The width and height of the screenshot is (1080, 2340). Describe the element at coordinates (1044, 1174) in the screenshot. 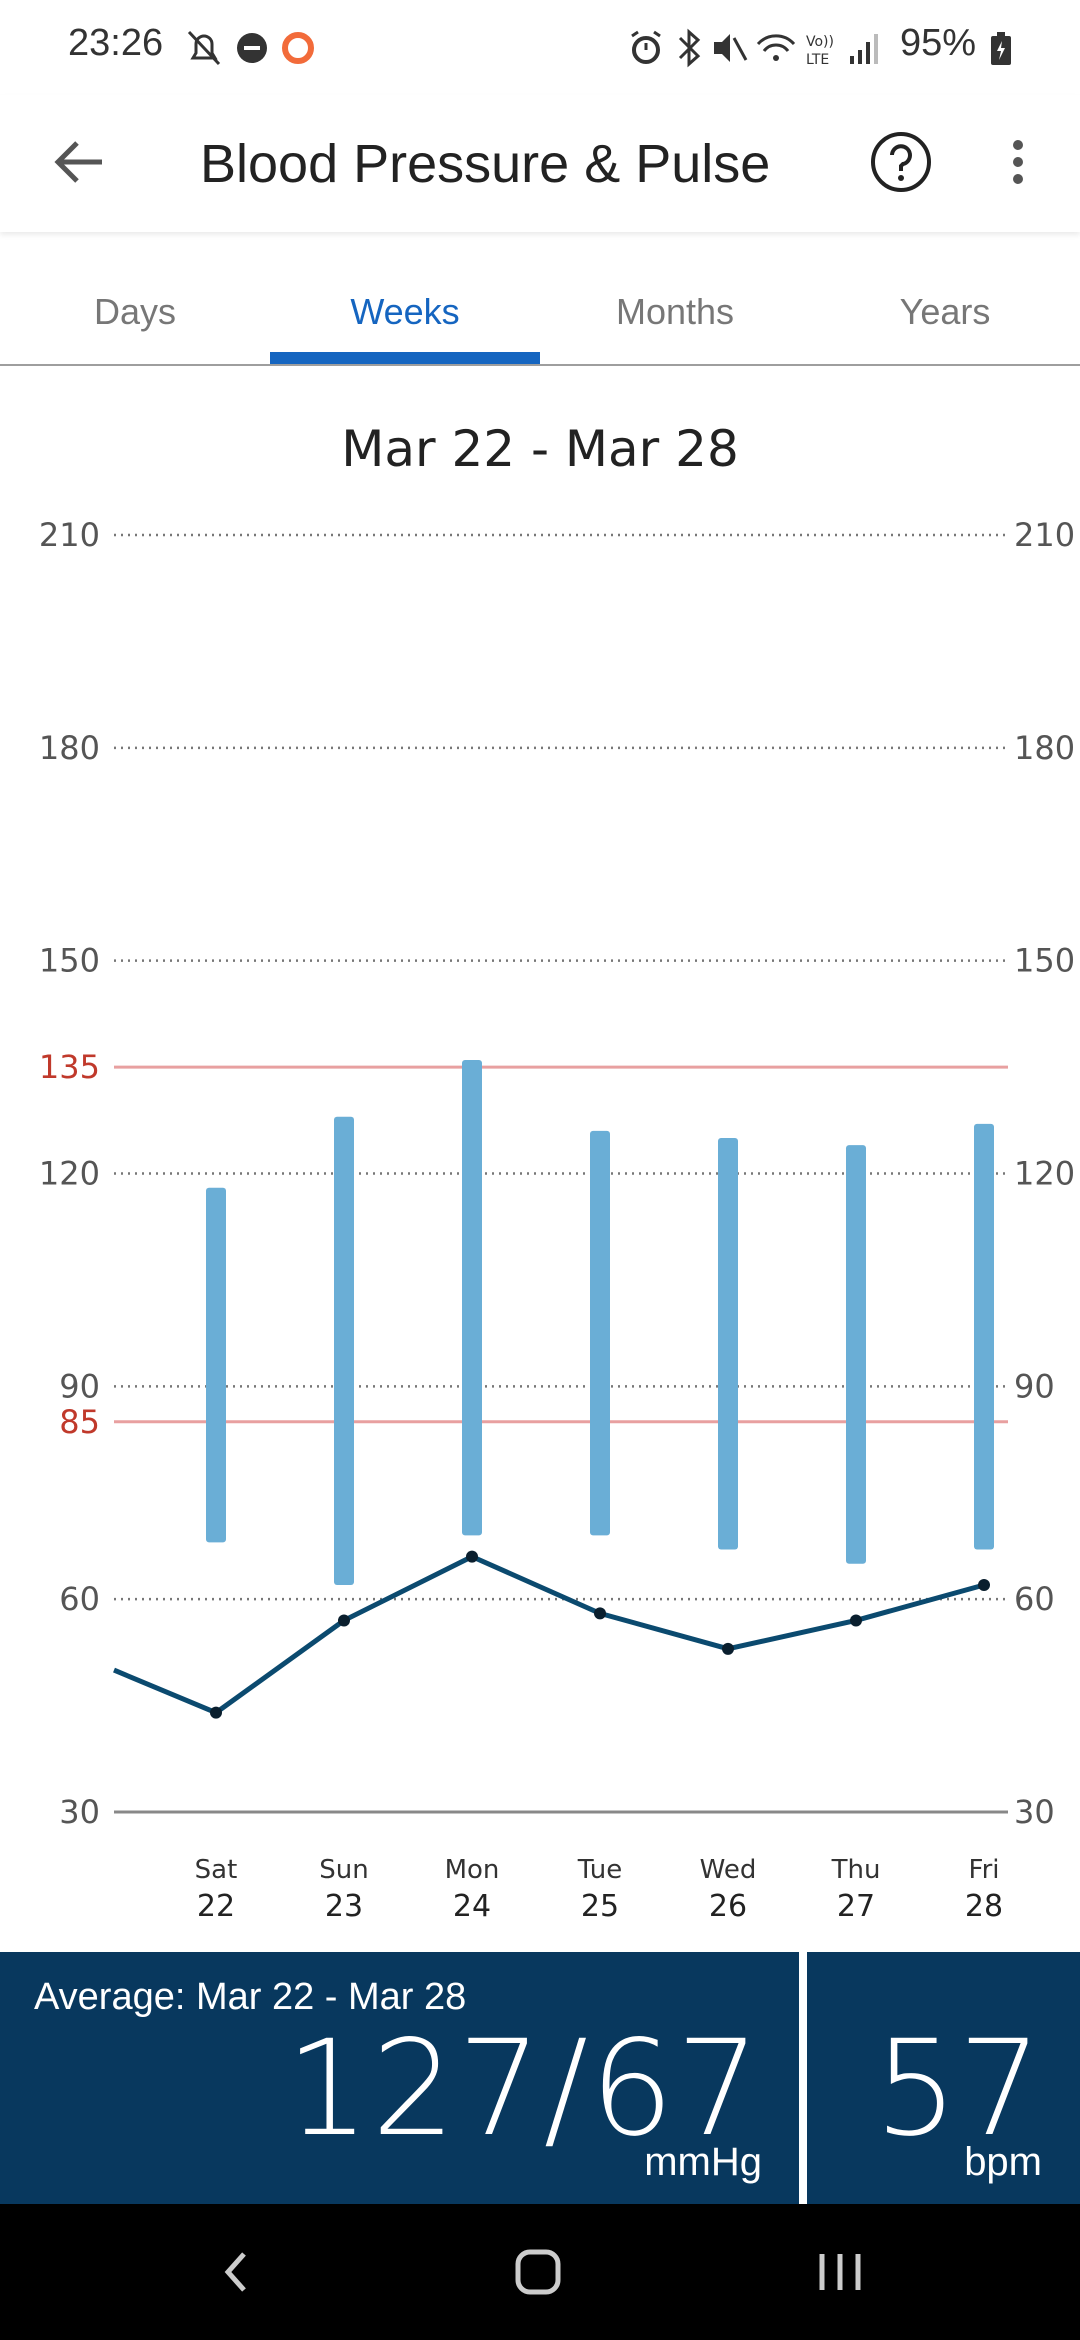

I see `y-tick-right-120: 120` at that location.